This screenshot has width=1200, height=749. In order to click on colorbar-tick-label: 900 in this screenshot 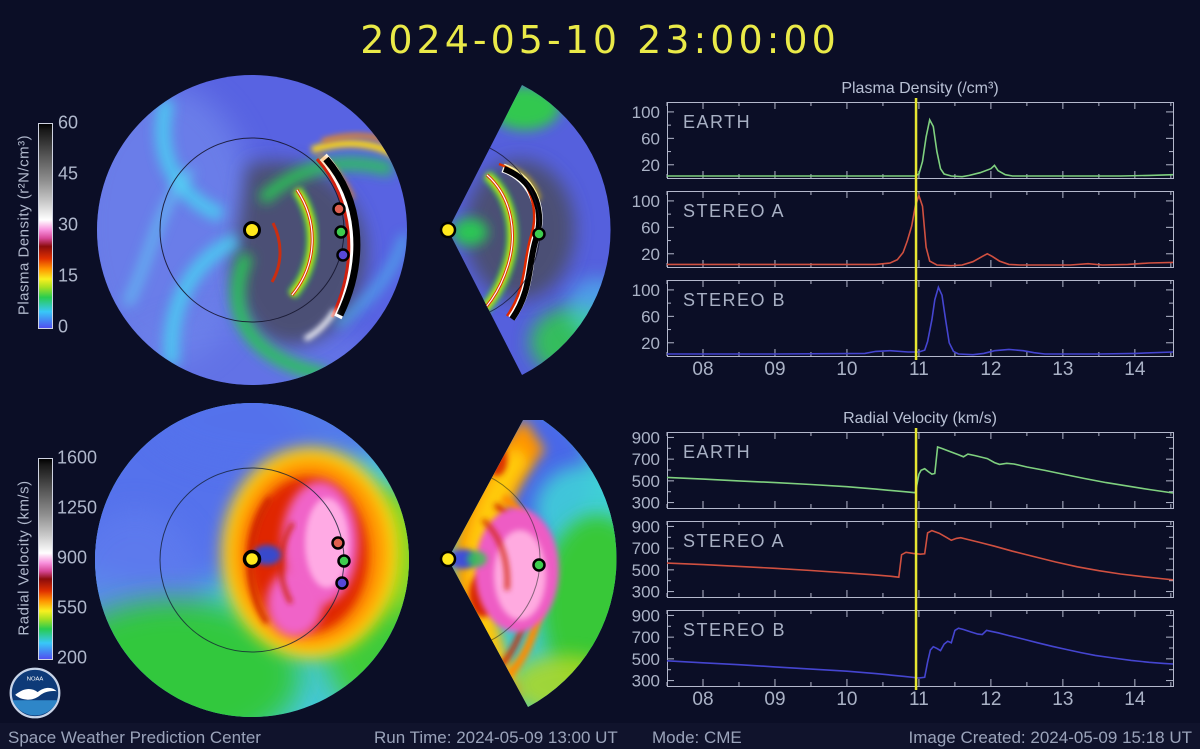, I will do `click(72, 557)`.